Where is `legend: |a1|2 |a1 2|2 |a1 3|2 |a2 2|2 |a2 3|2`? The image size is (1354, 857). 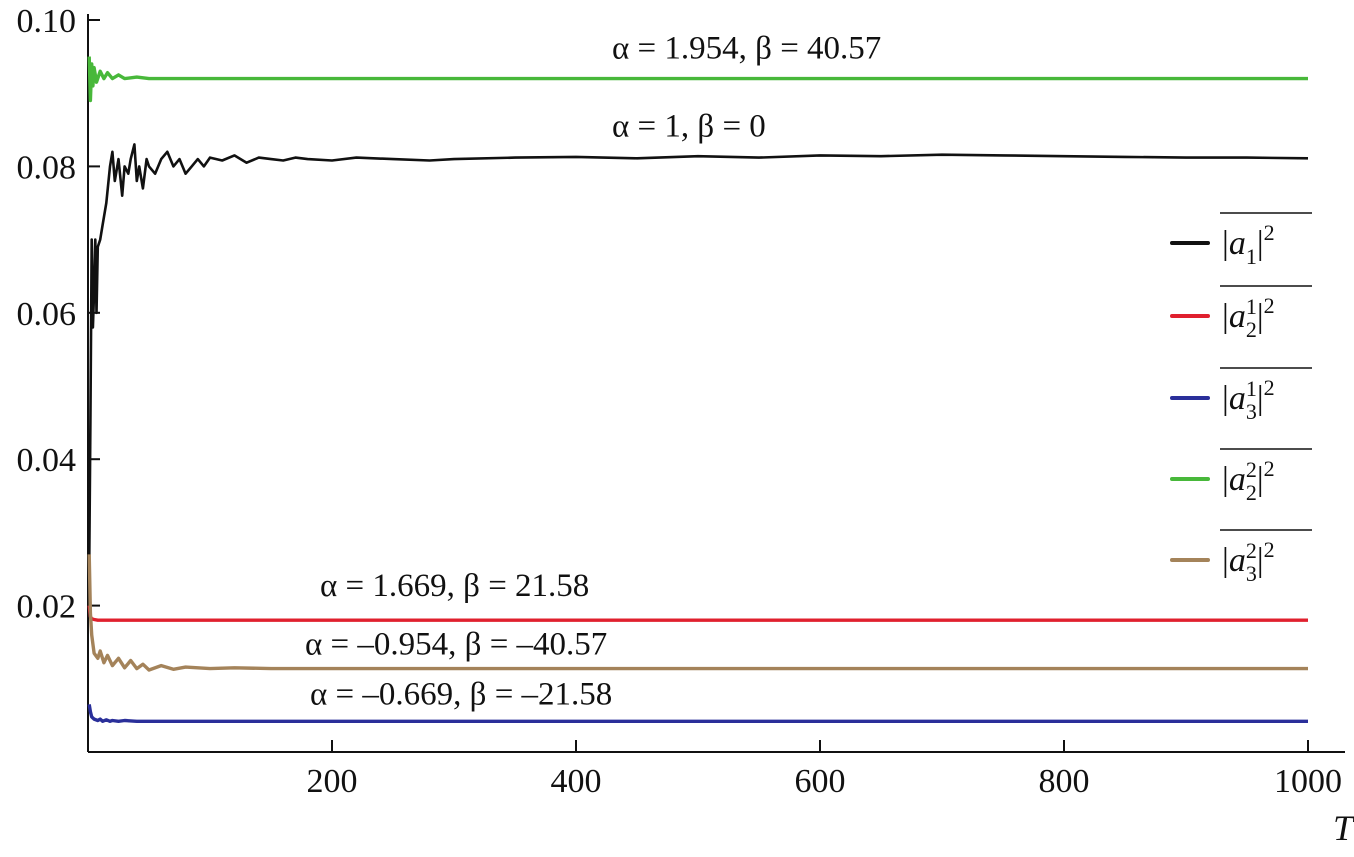
legend: |a1|2 |a1 2|2 |a1 3|2 |a2 2|2 |a2 3|2 is located at coordinates (1241, 399).